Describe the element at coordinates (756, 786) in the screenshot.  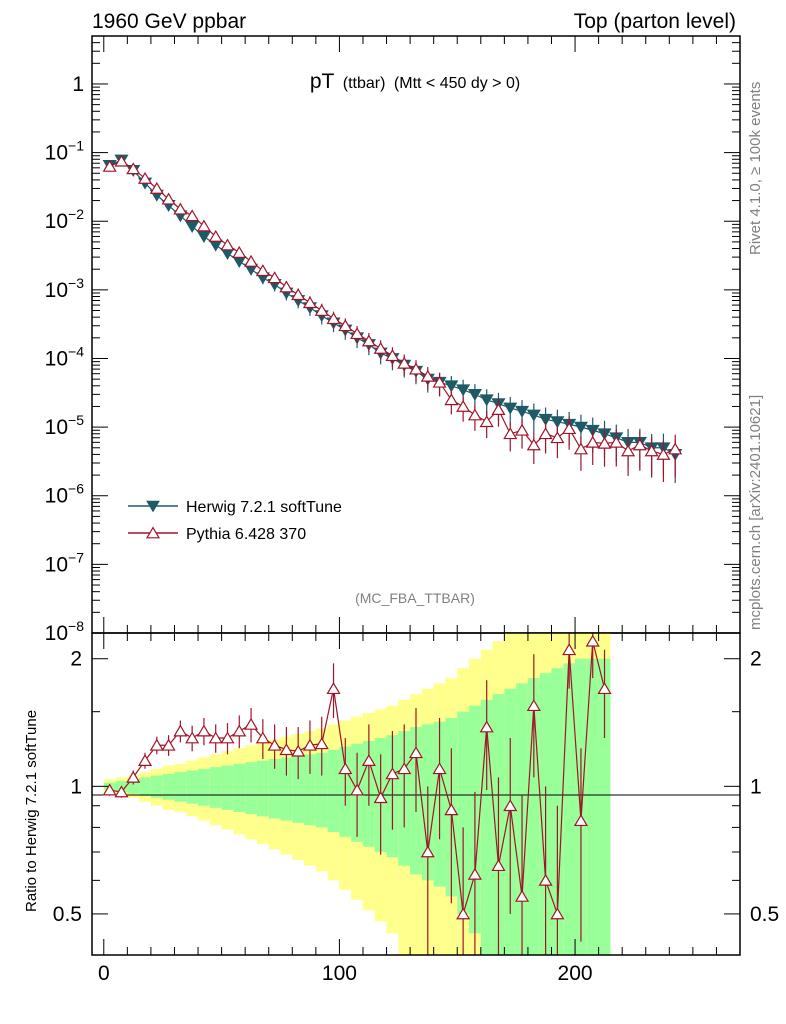
I see `ratio-y-tick-label-right: 1` at that location.